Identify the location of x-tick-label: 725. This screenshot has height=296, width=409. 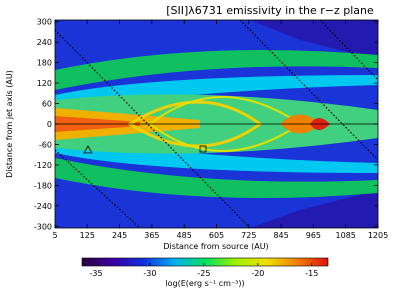
(248, 235).